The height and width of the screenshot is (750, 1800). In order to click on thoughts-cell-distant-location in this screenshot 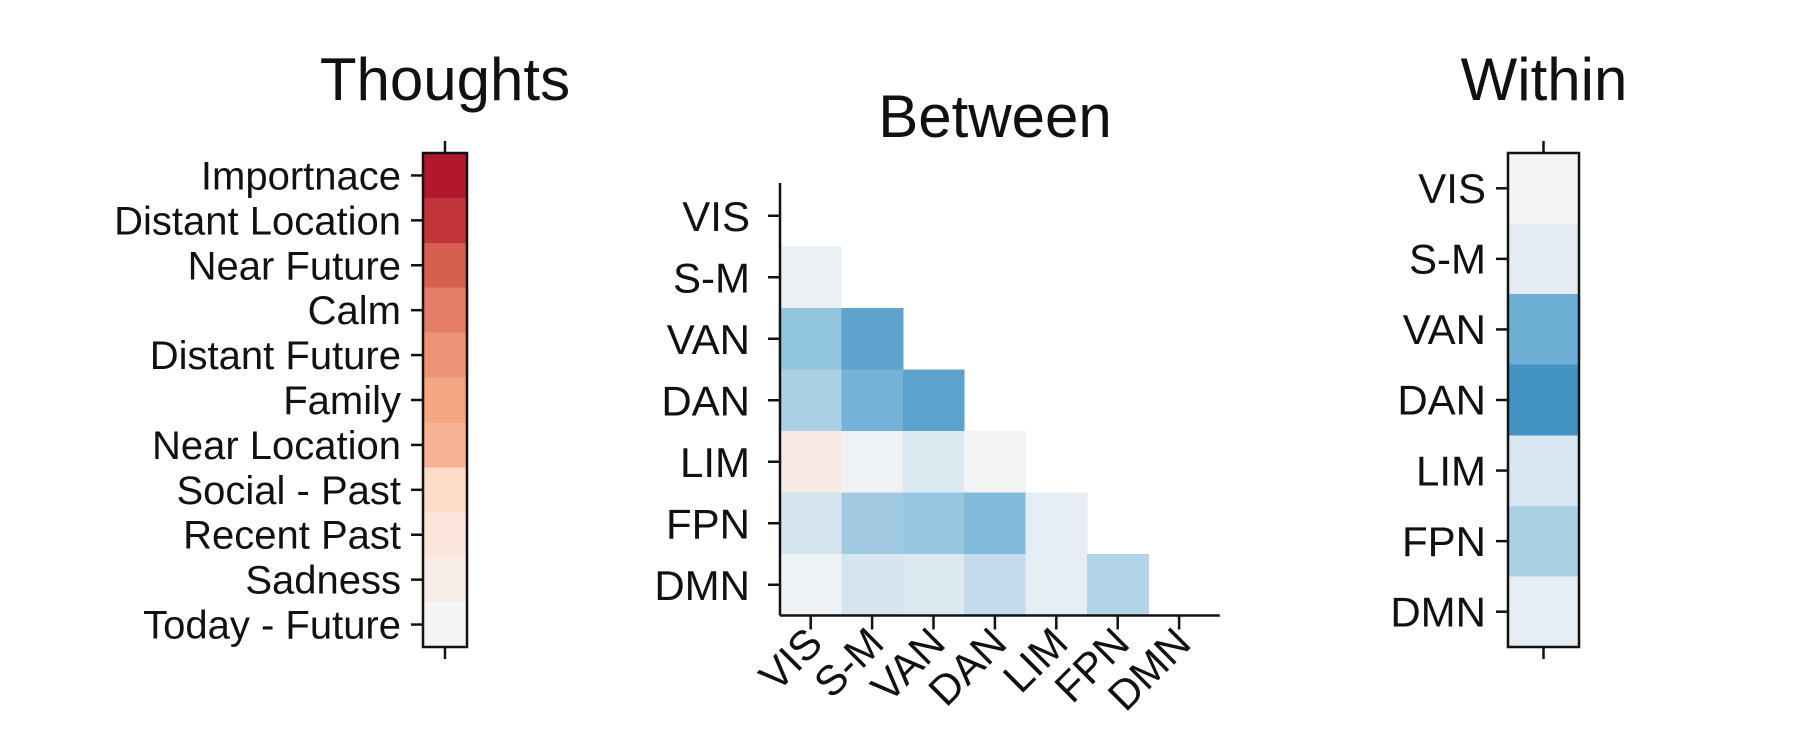, I will do `click(445, 220)`.